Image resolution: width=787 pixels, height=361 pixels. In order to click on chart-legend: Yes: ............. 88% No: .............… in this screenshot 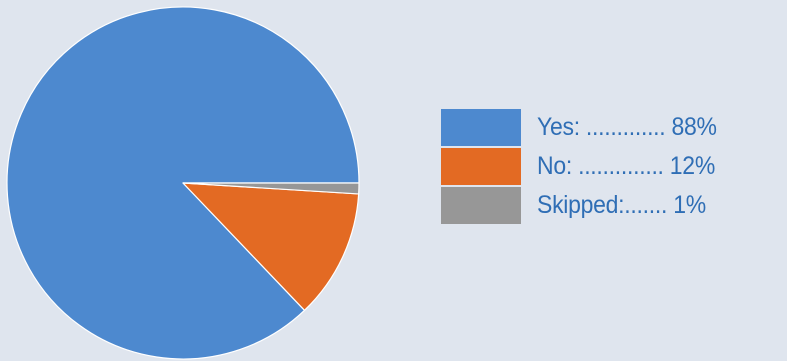, I will do `click(614, 167)`.